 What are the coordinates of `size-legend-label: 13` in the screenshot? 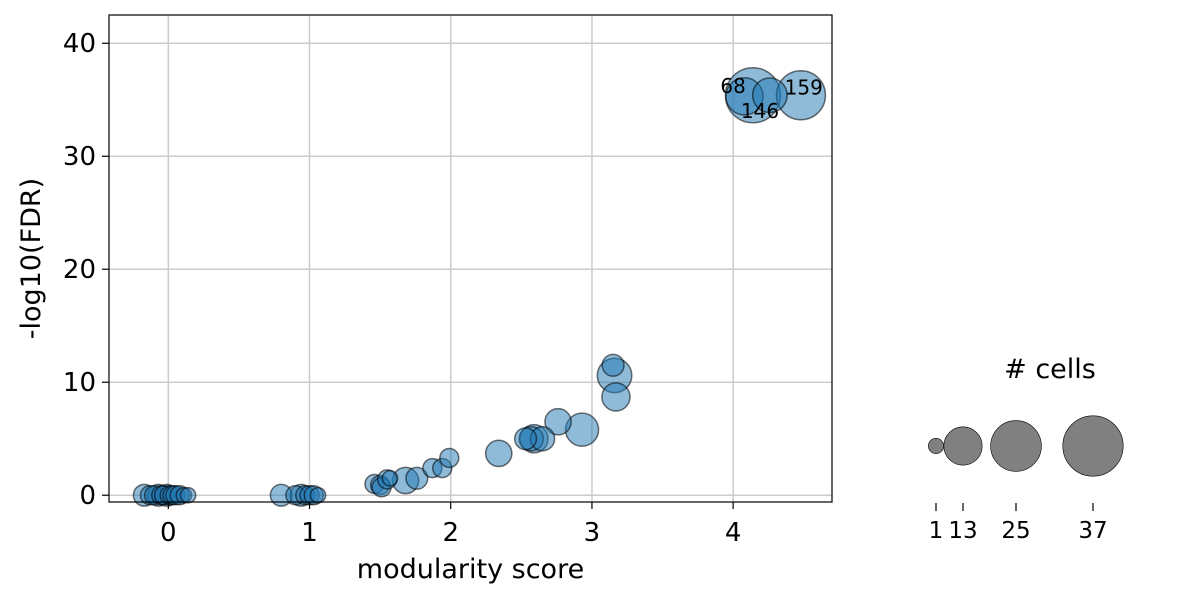 It's located at (962, 531).